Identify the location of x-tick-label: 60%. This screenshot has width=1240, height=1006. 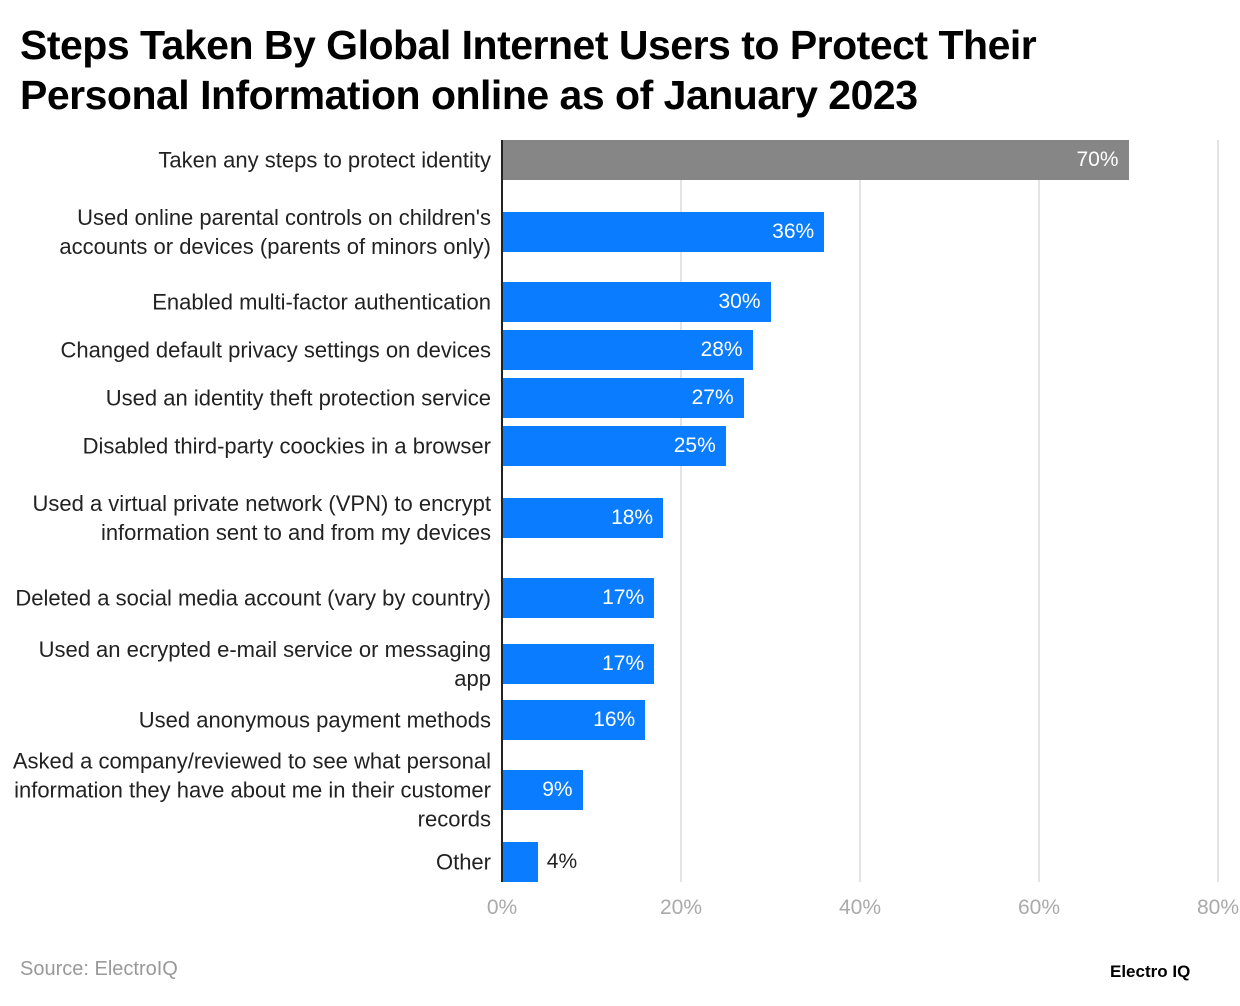
(1039, 907).